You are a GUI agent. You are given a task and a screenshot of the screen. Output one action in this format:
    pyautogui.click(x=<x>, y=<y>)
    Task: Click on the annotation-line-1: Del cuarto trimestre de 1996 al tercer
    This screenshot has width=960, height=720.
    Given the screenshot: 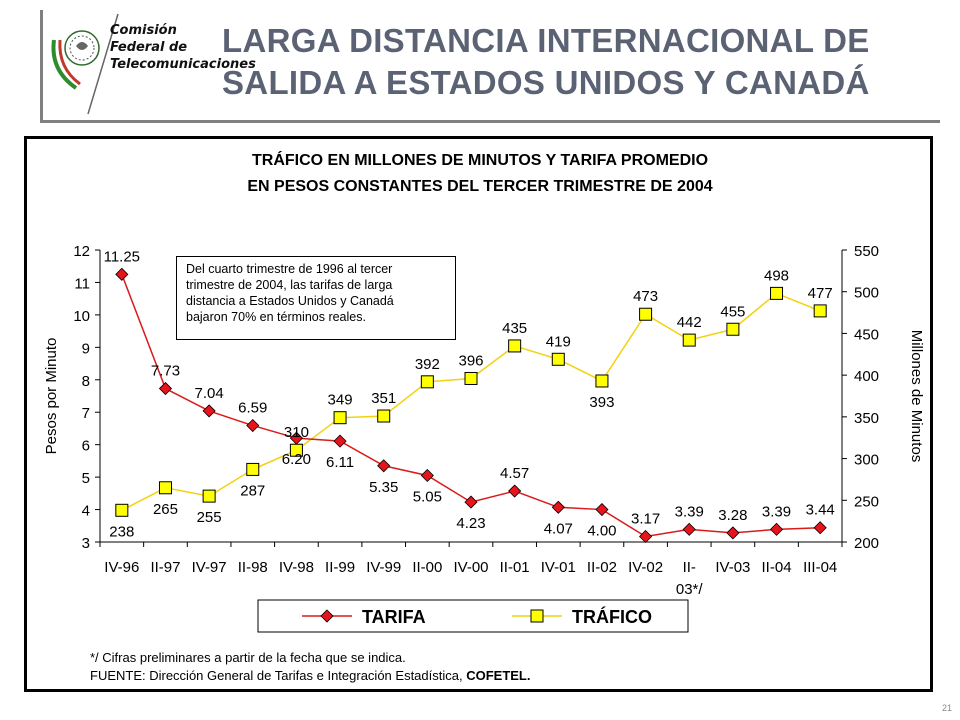 What is the action you would take?
    pyautogui.click(x=289, y=269)
    